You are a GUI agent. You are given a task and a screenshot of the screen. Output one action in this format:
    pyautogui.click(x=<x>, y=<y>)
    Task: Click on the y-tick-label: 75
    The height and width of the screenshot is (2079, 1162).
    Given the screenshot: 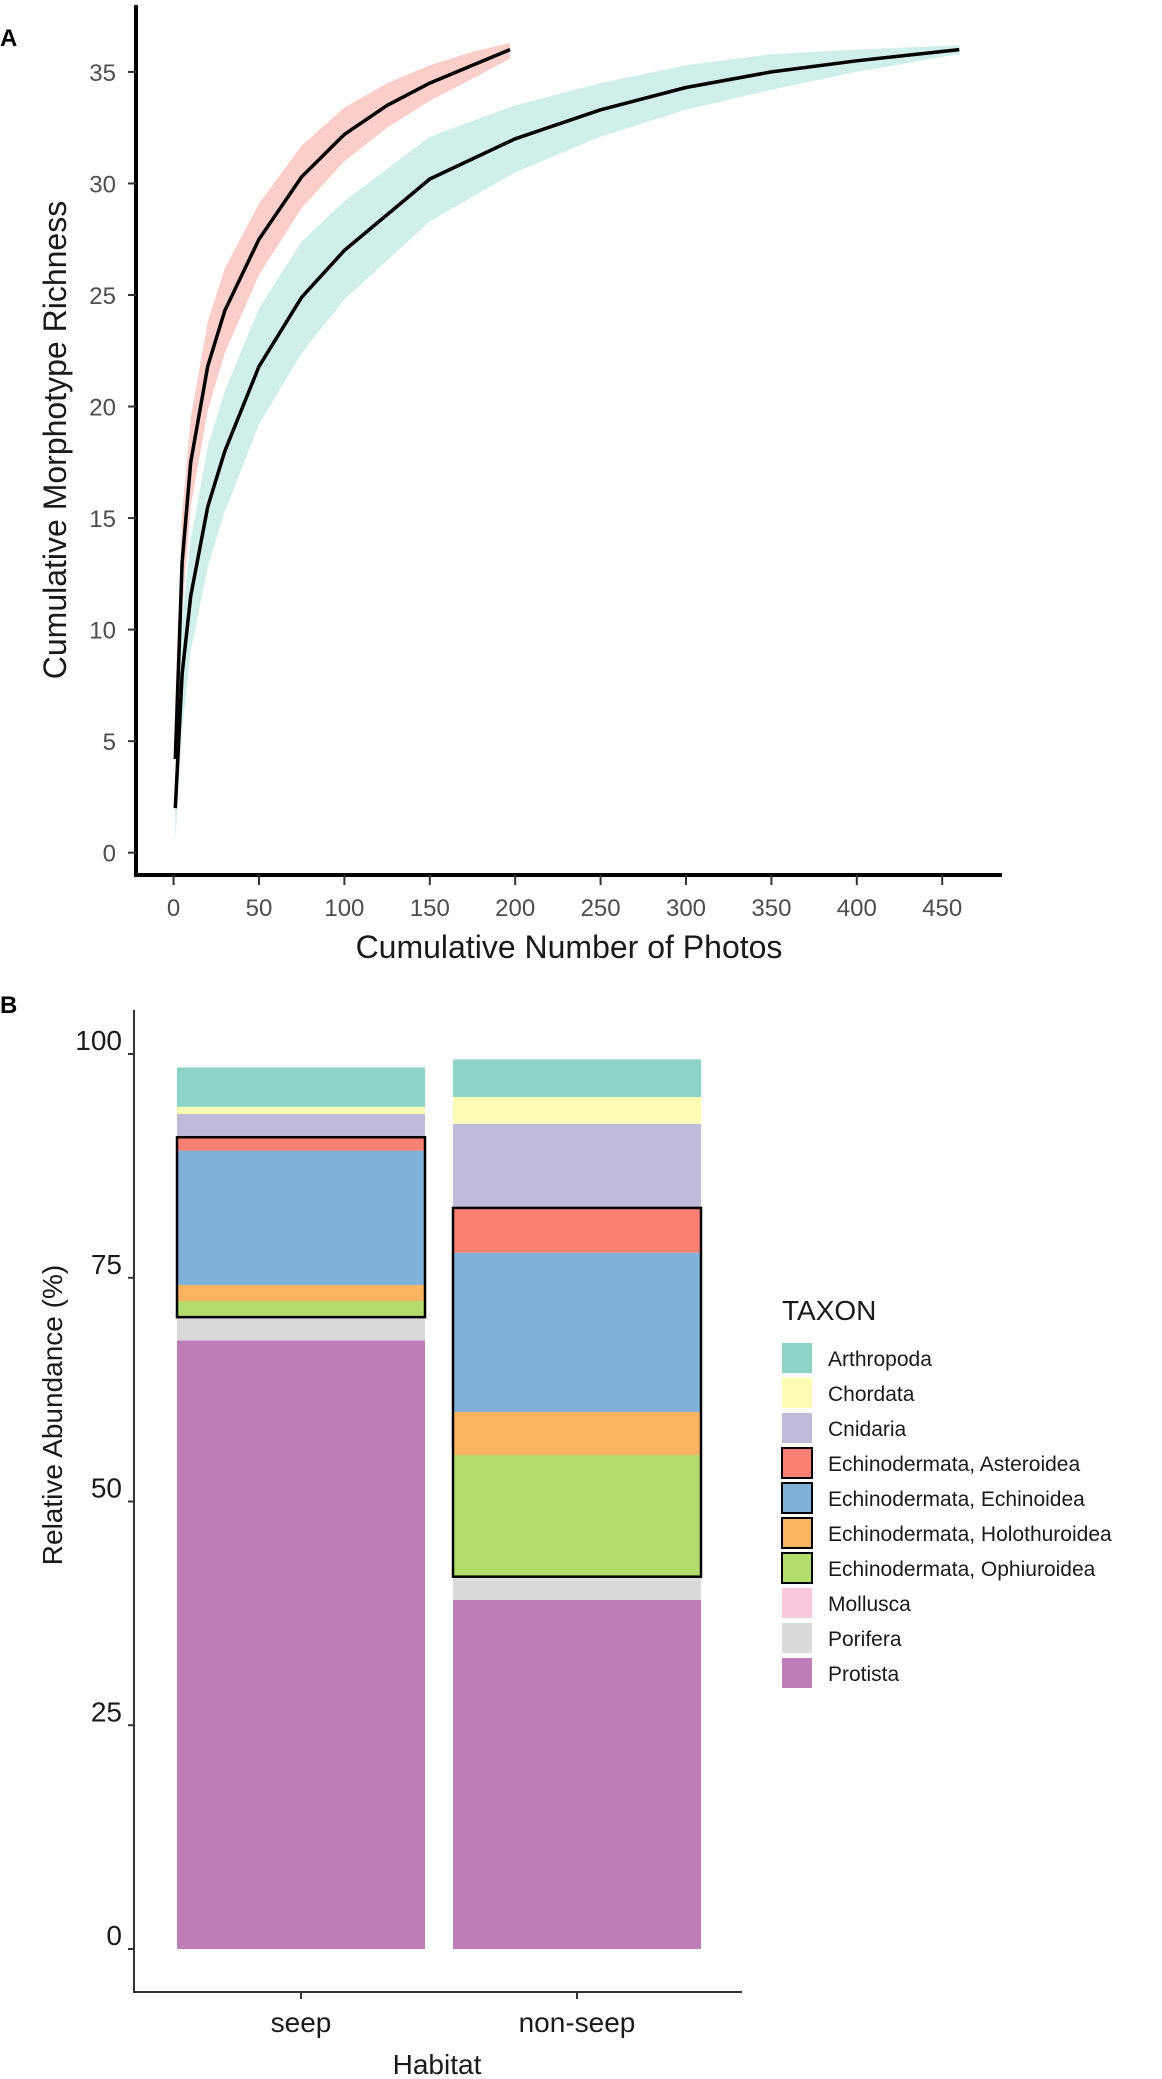 What is the action you would take?
    pyautogui.click(x=106, y=1264)
    